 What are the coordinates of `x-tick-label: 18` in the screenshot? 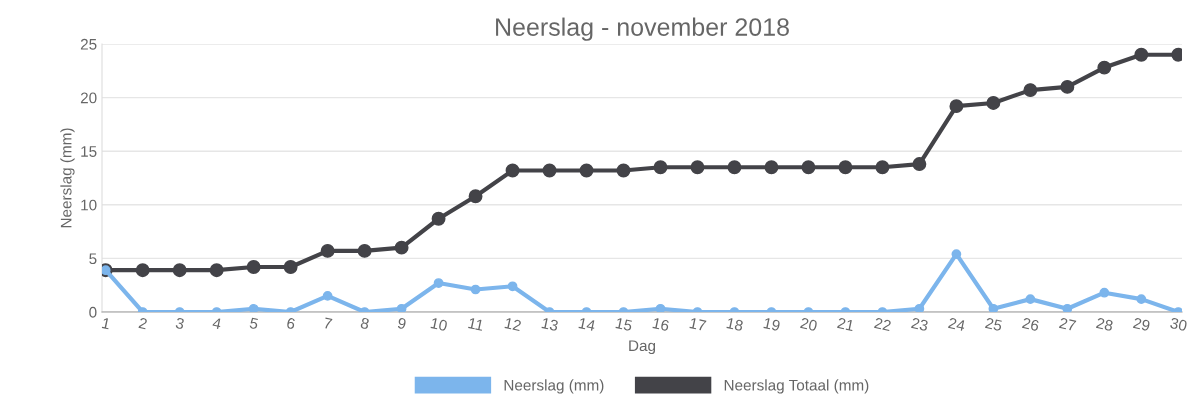 It's located at (735, 324).